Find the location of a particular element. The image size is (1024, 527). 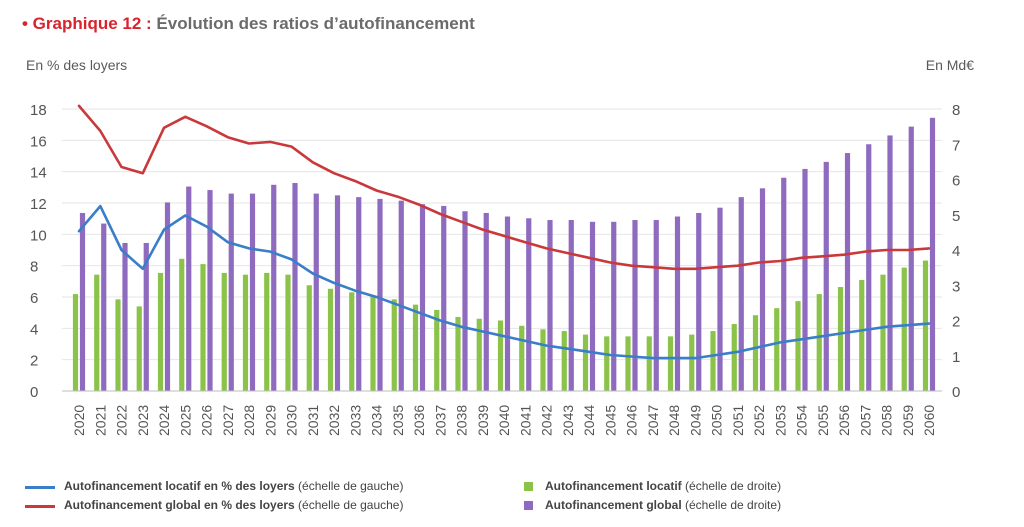

x-tick-label: 2030 is located at coordinates (292, 420).